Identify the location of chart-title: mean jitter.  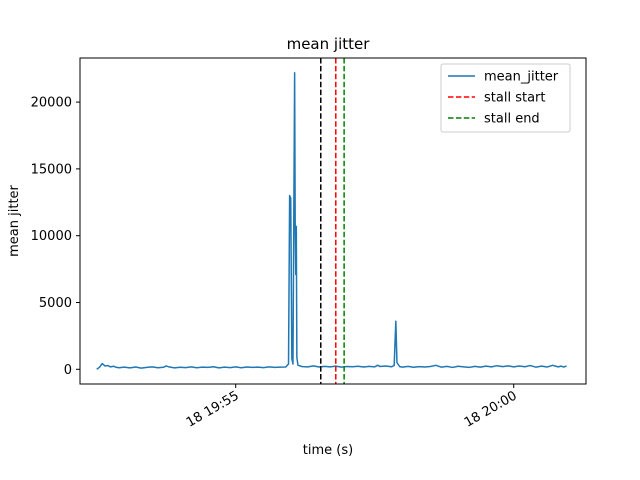
(329, 44).